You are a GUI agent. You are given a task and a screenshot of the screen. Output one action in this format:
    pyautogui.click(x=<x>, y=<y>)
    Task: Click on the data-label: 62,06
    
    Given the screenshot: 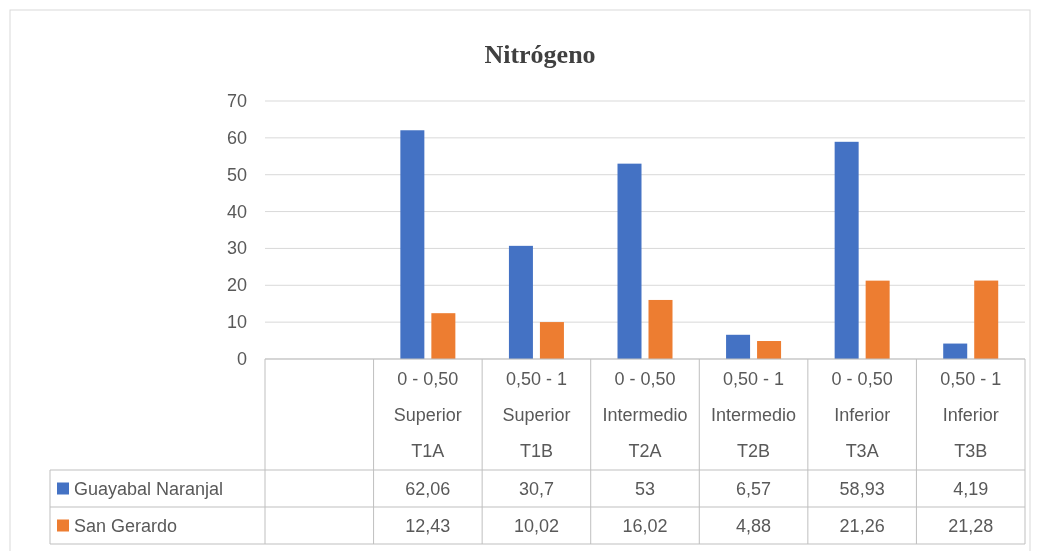 What is the action you would take?
    pyautogui.click(x=428, y=488)
    